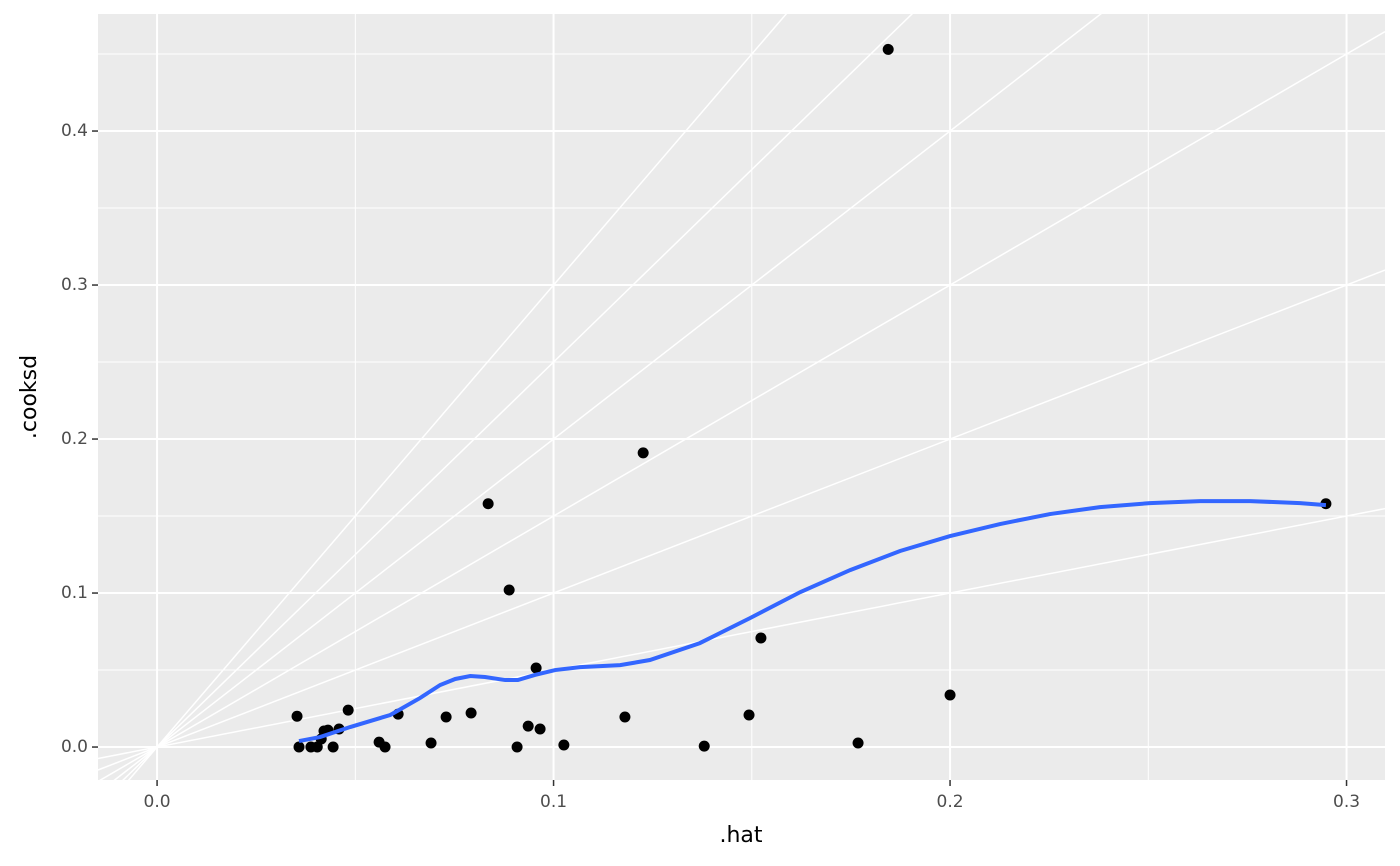  What do you see at coordinates (1346, 802) in the screenshot?
I see `x-tick-label: 0.3` at bounding box center [1346, 802].